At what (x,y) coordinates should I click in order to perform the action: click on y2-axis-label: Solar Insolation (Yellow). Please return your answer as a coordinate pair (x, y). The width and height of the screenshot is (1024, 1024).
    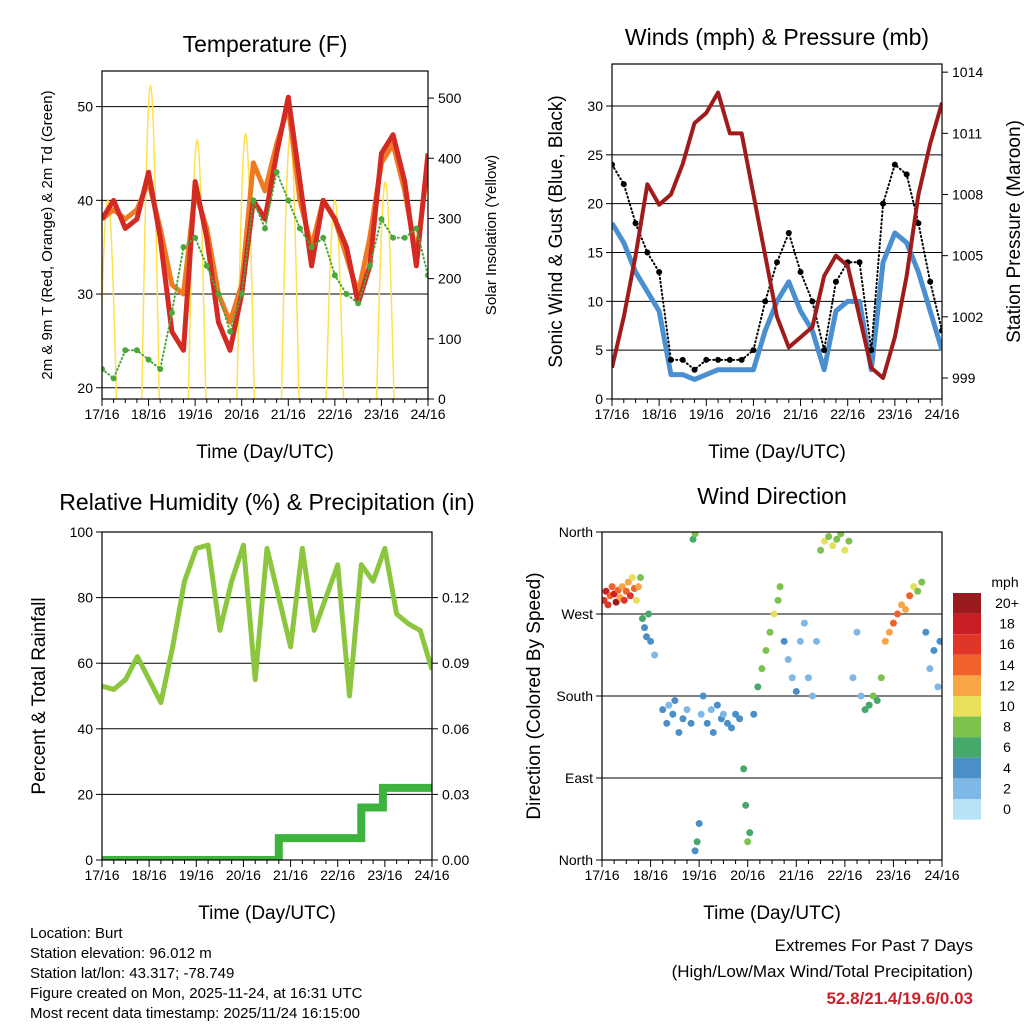
    Looking at the image, I should click on (491, 235).